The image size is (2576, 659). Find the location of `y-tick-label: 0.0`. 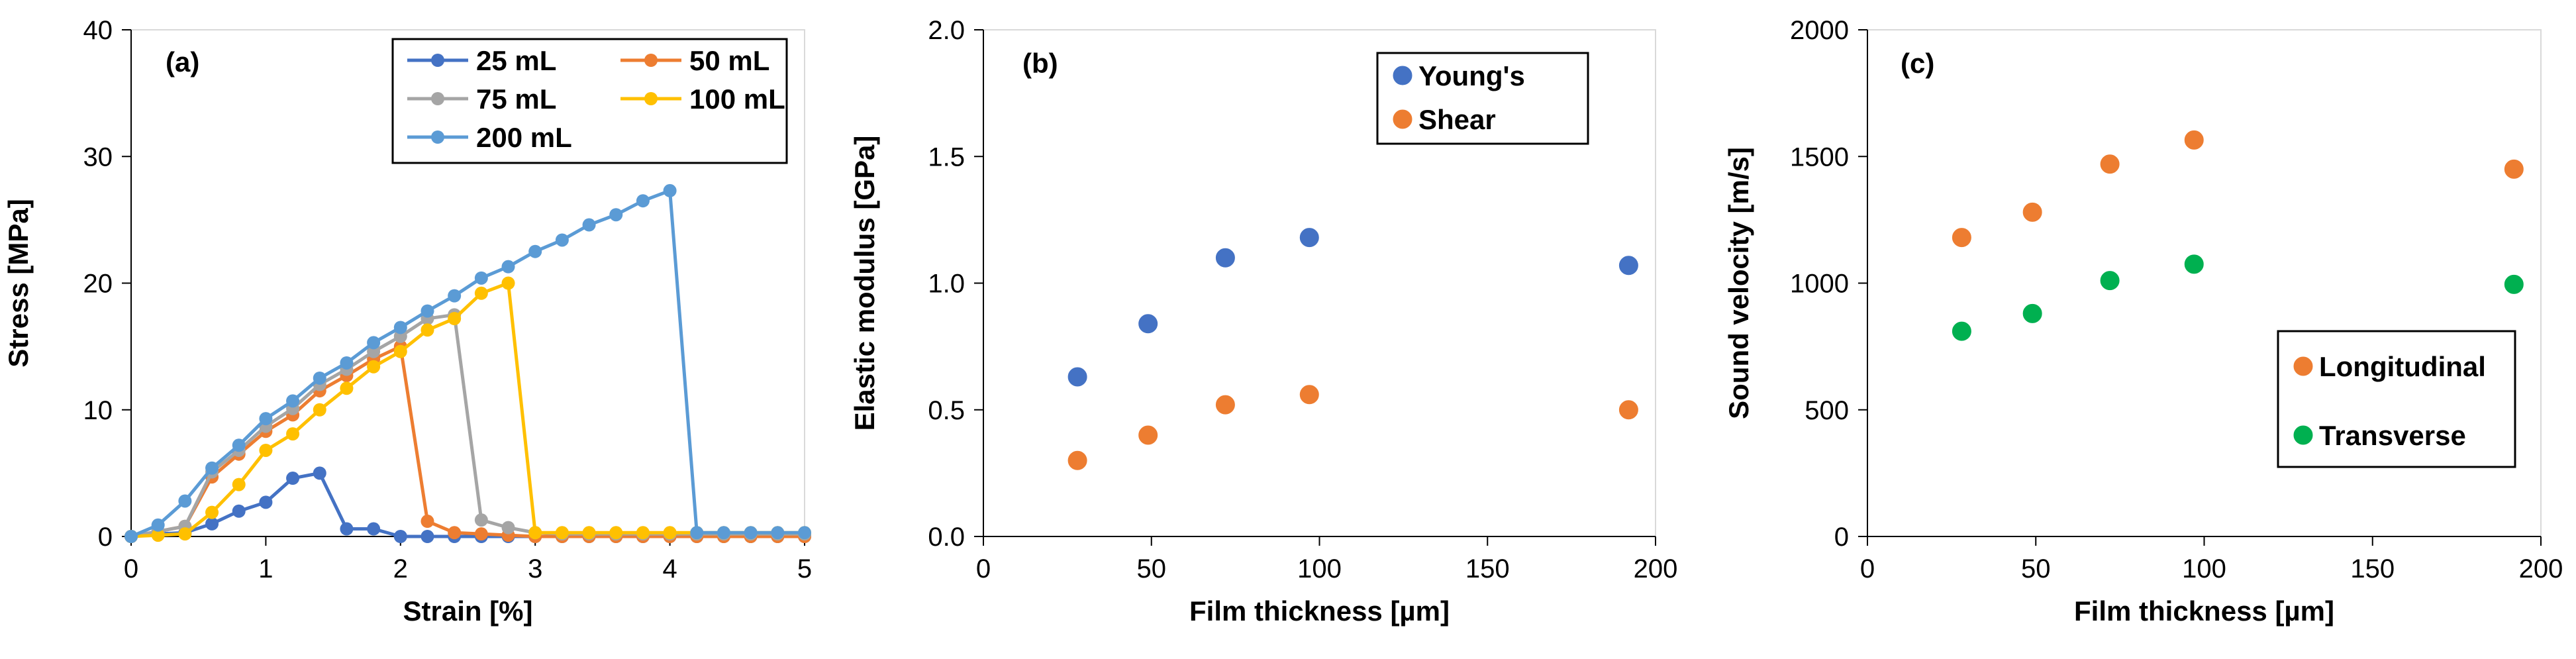

y-tick-label: 0.0 is located at coordinates (946, 537).